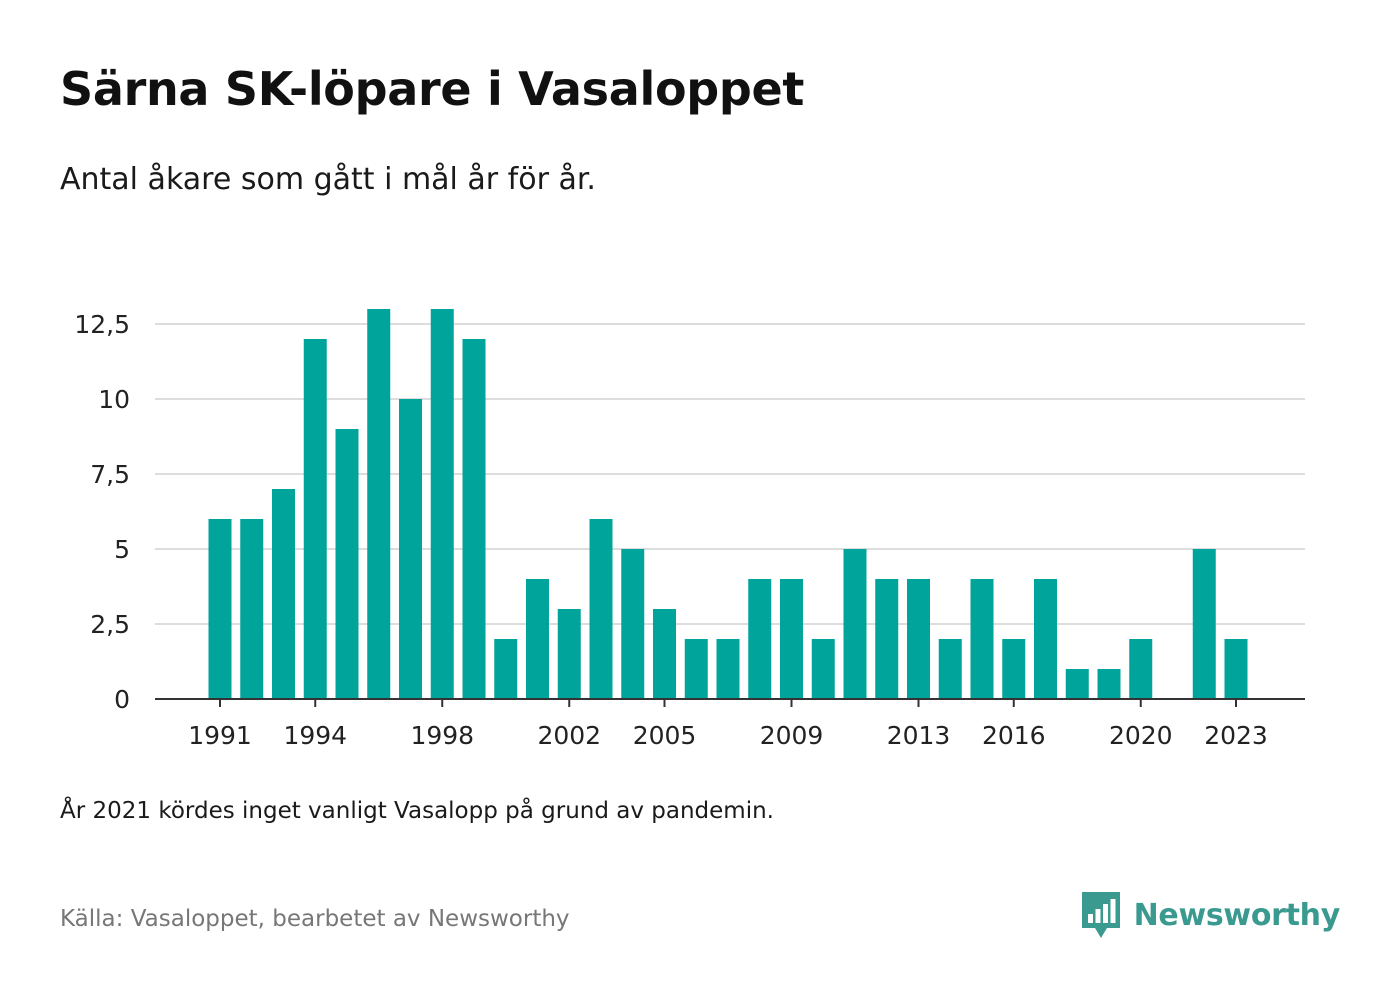 Image resolution: width=1400 pixels, height=1000 pixels. I want to click on x-tick-label: 2005, so click(665, 735).